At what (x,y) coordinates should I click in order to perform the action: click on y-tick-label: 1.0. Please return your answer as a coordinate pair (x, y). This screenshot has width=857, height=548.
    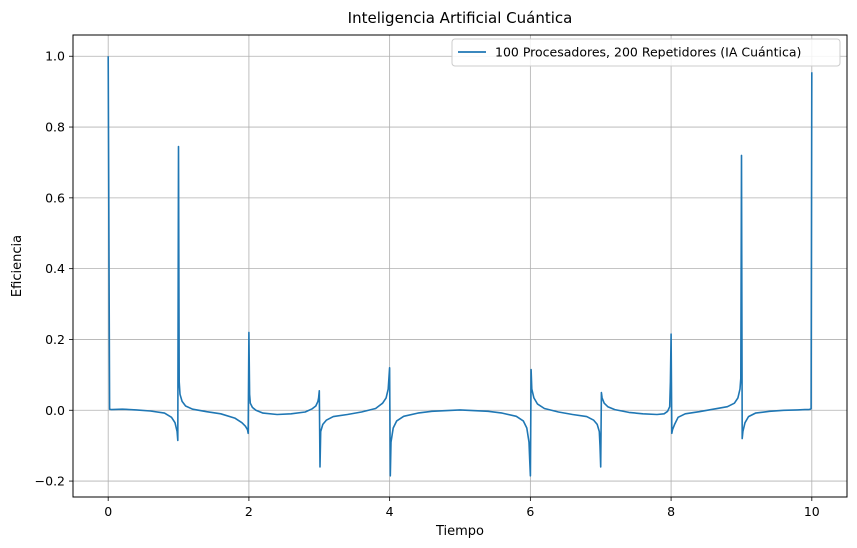
    Looking at the image, I should click on (55, 56).